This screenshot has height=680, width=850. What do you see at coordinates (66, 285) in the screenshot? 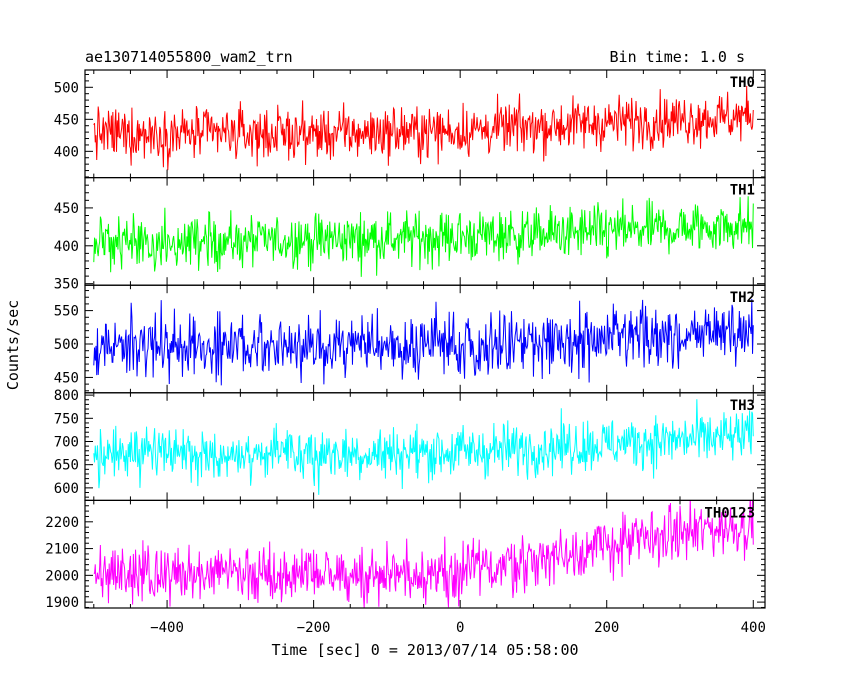
I see `y-tick-label: 350` at bounding box center [66, 285].